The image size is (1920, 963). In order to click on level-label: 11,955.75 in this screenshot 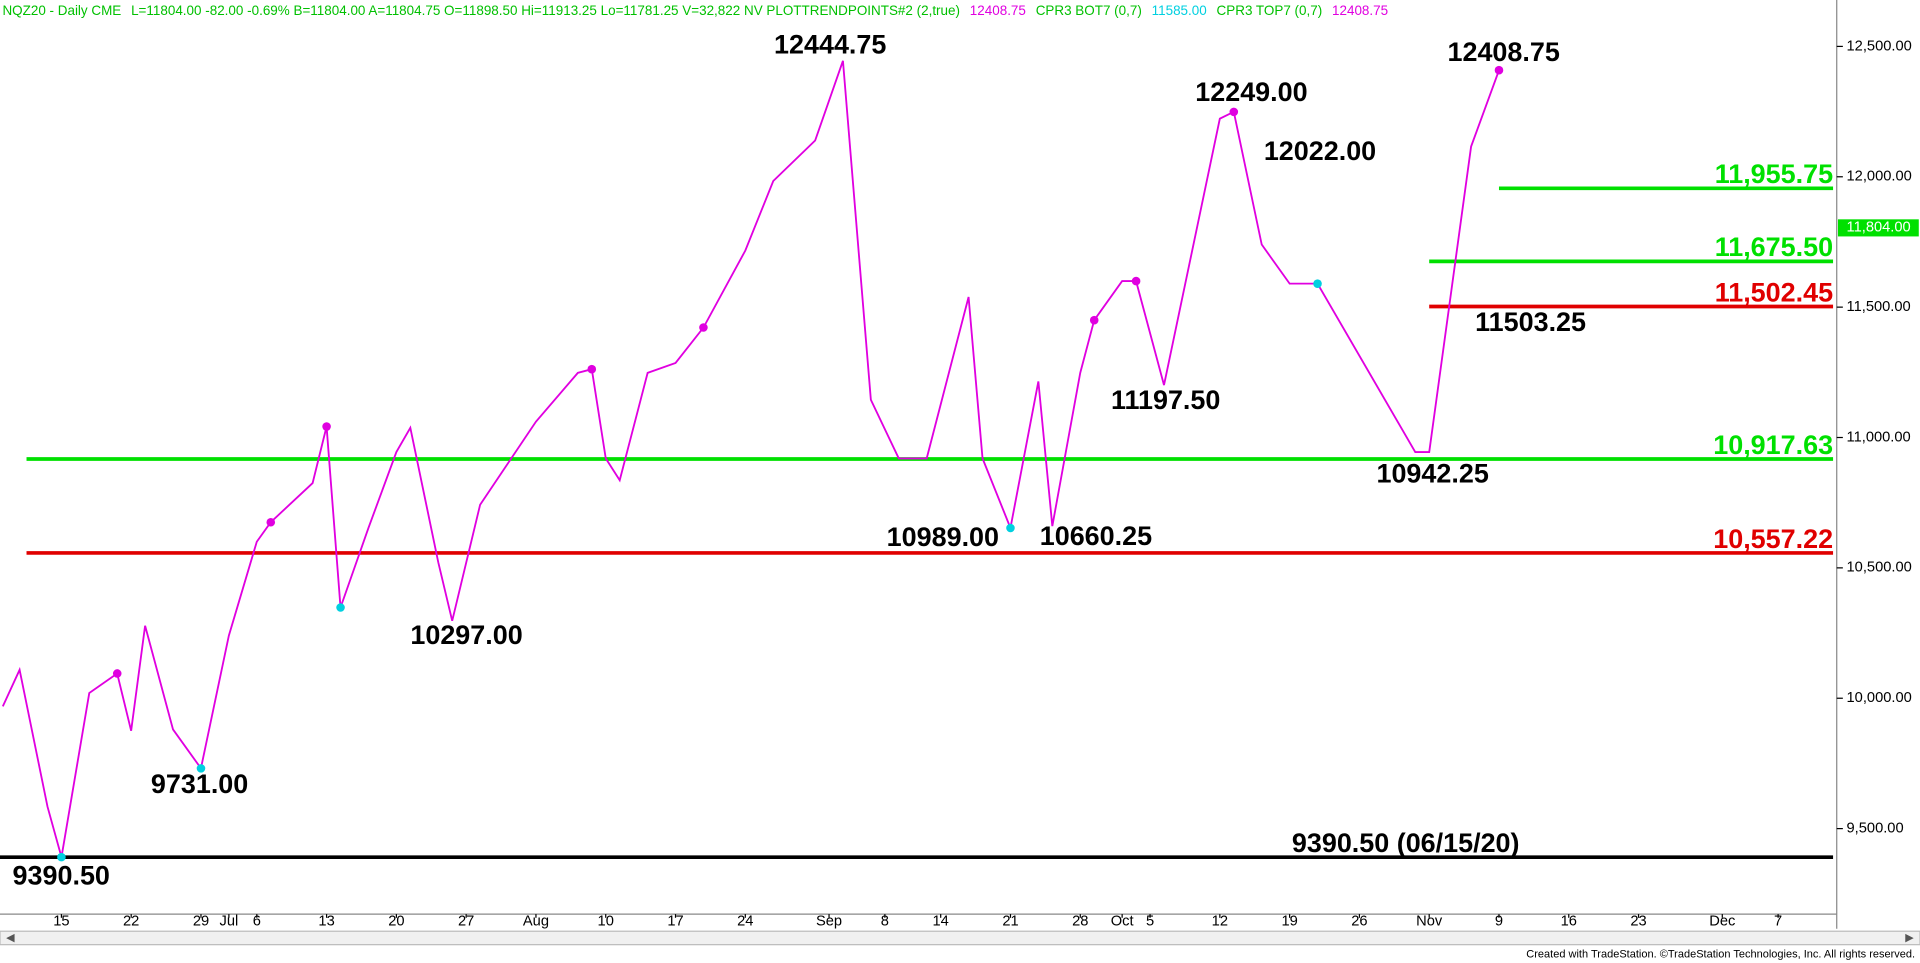, I will do `click(1774, 174)`.